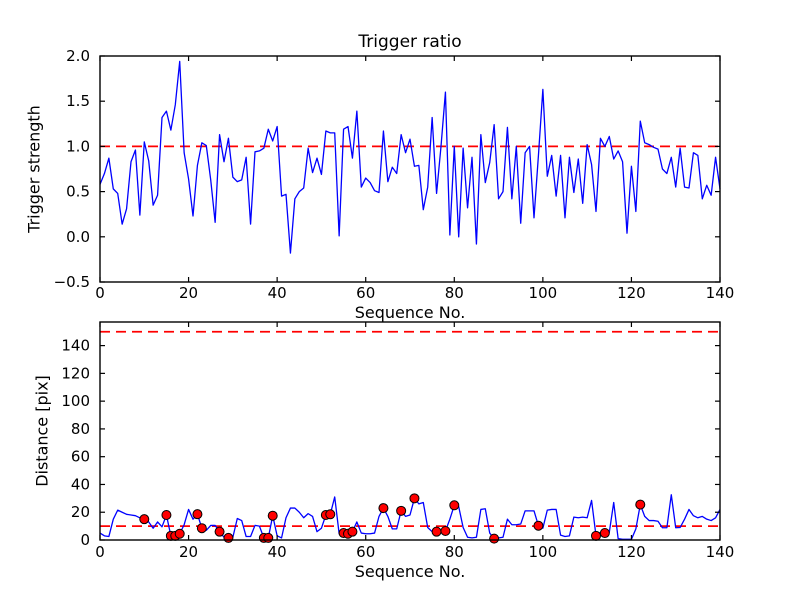  What do you see at coordinates (78, 56) in the screenshot?
I see `y-tick-label: 2.0` at bounding box center [78, 56].